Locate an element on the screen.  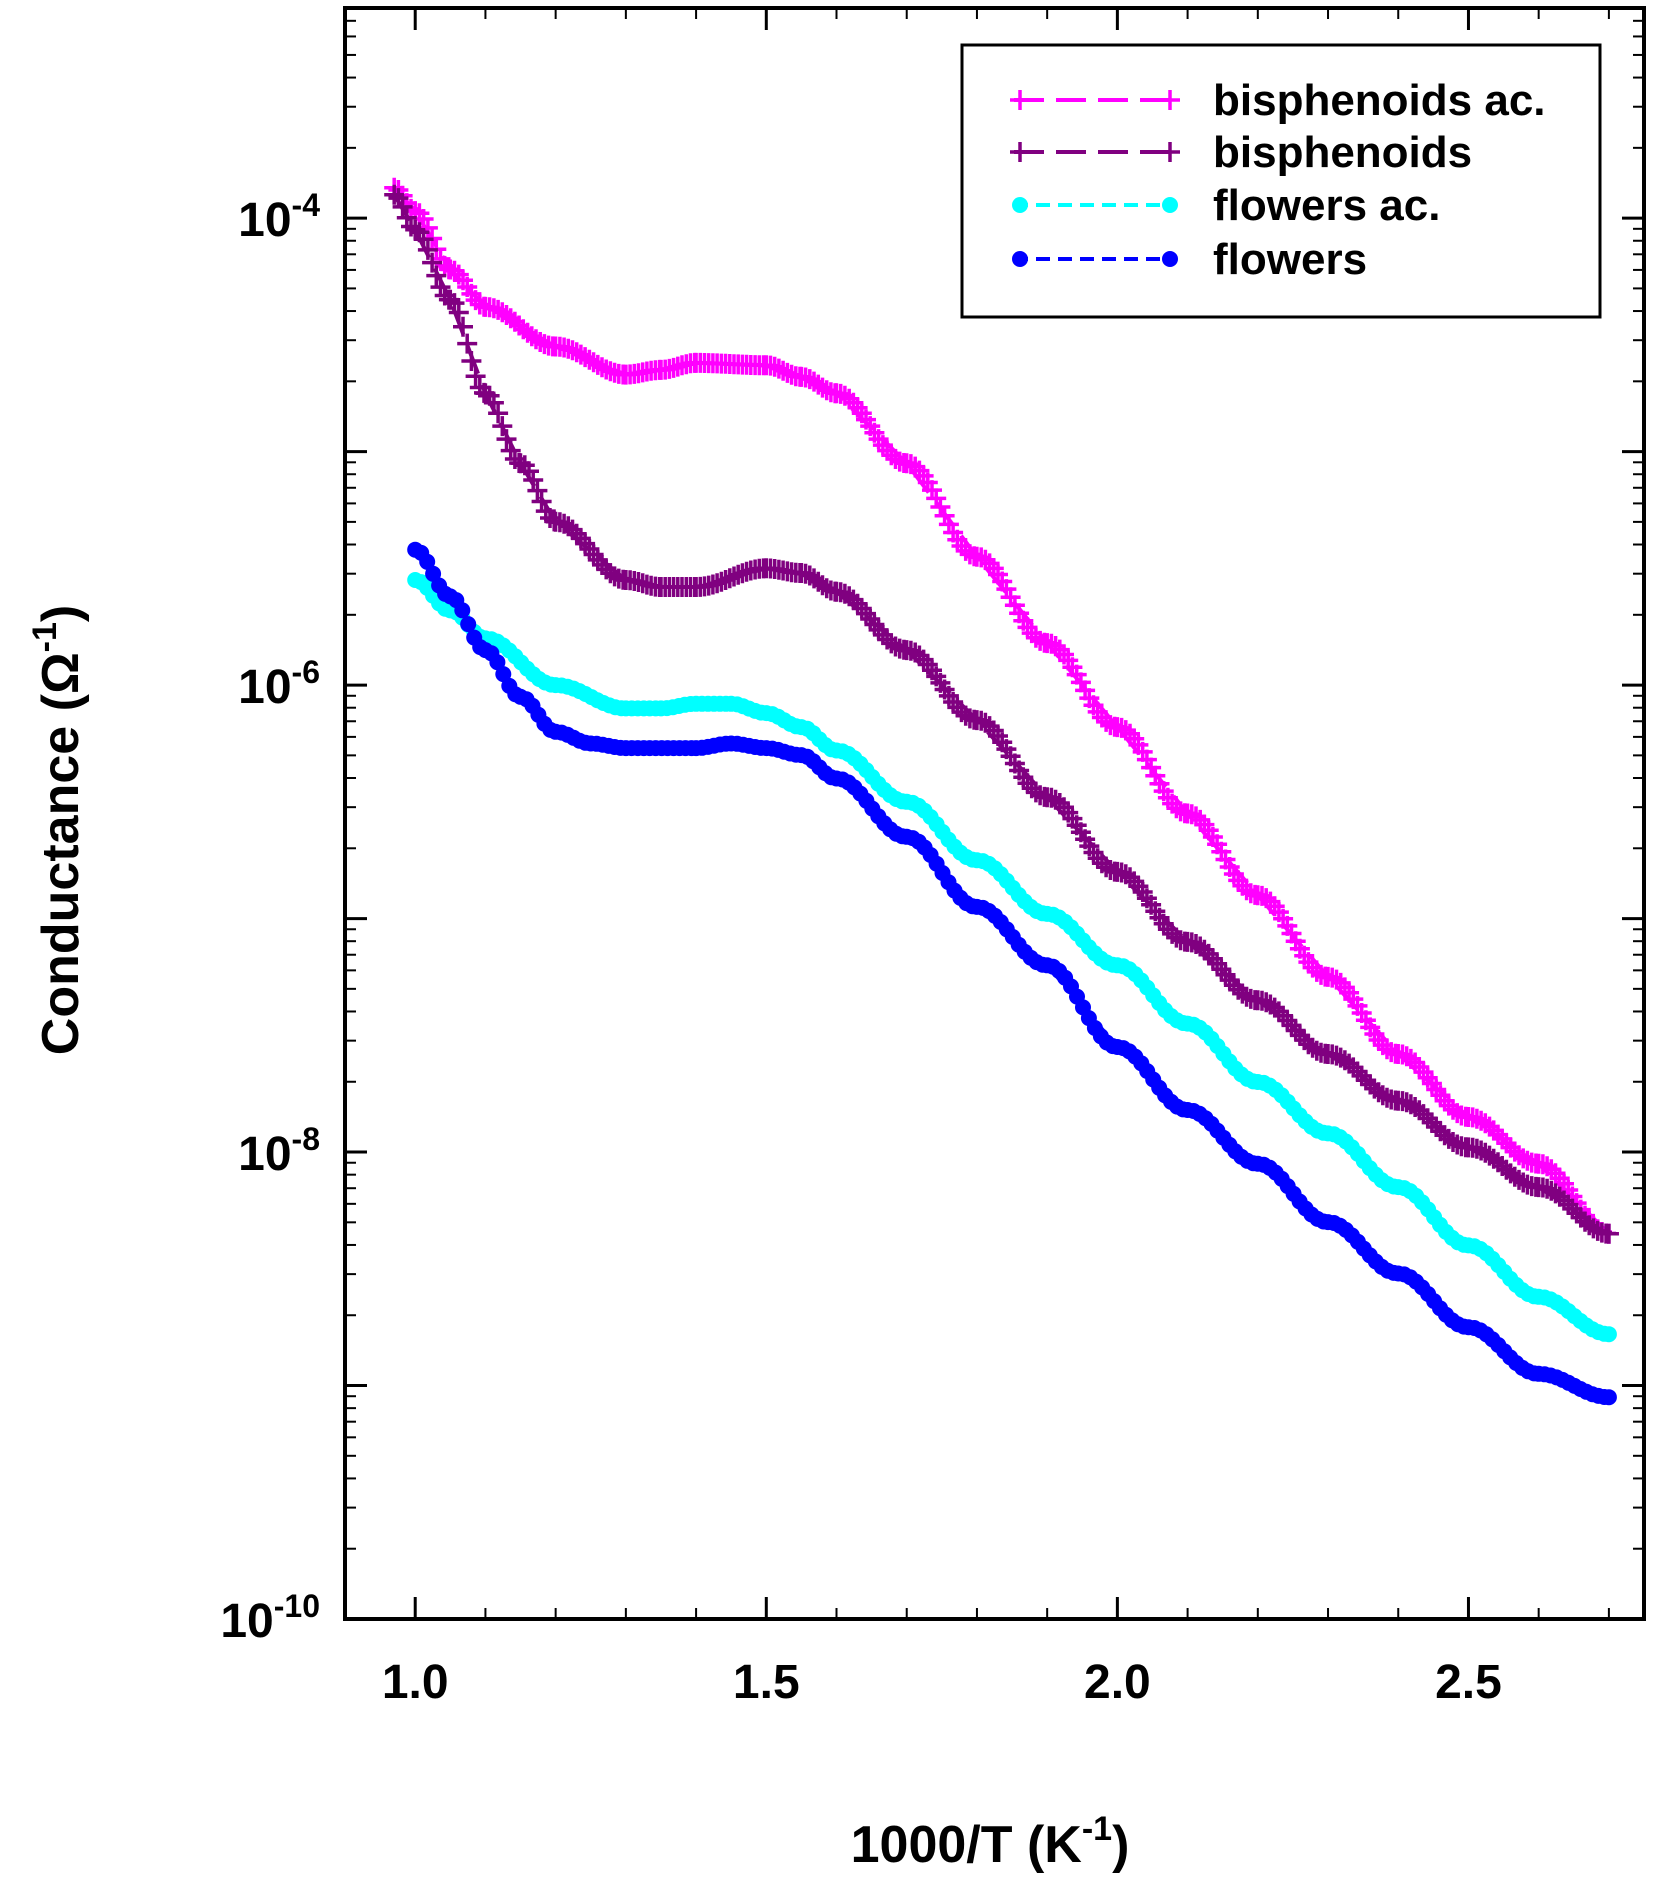
y-tick-label: 10⁻⁴ is located at coordinates (279, 217).